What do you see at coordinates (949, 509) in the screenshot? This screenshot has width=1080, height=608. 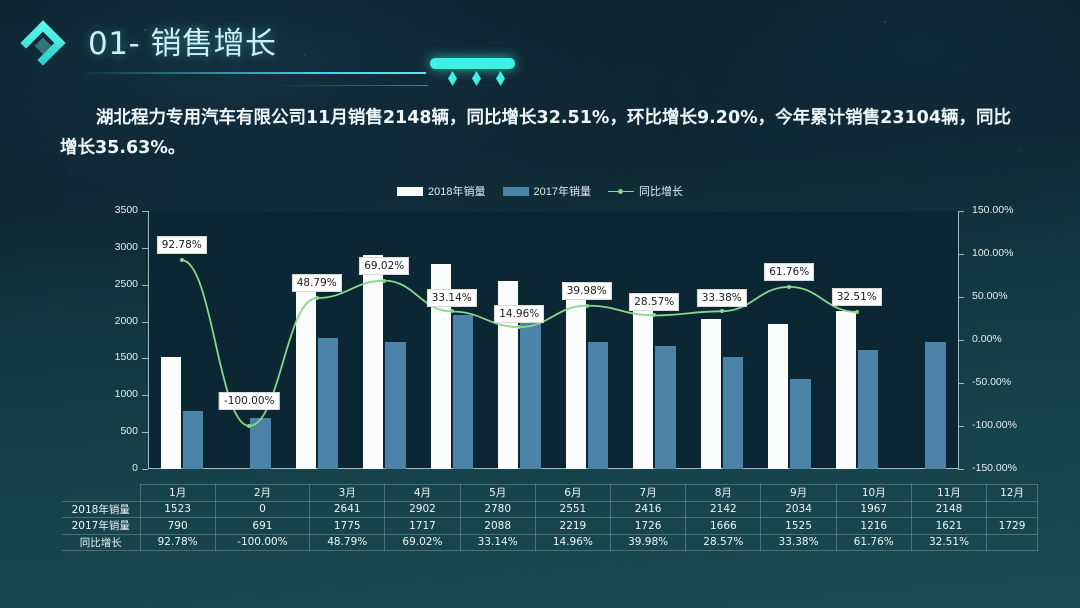 I see `table-cell: 2148` at bounding box center [949, 509].